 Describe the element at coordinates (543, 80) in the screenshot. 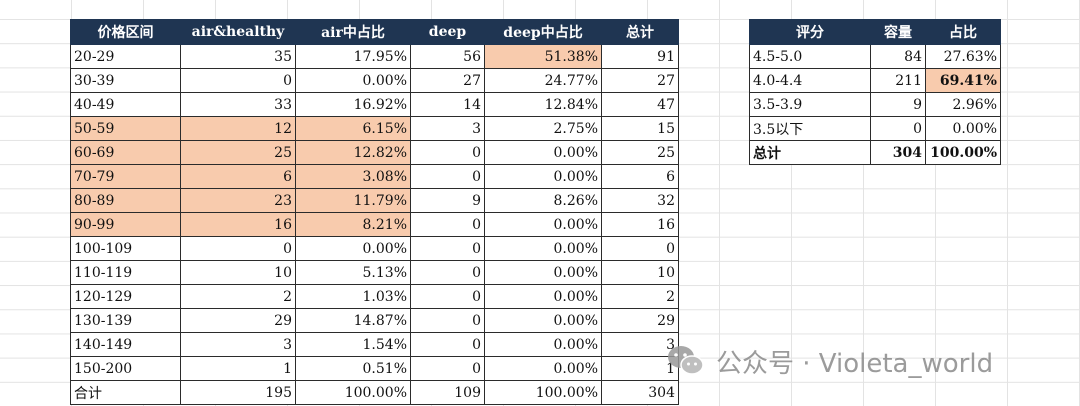

I see `cell-deep-share: 24.77%` at that location.